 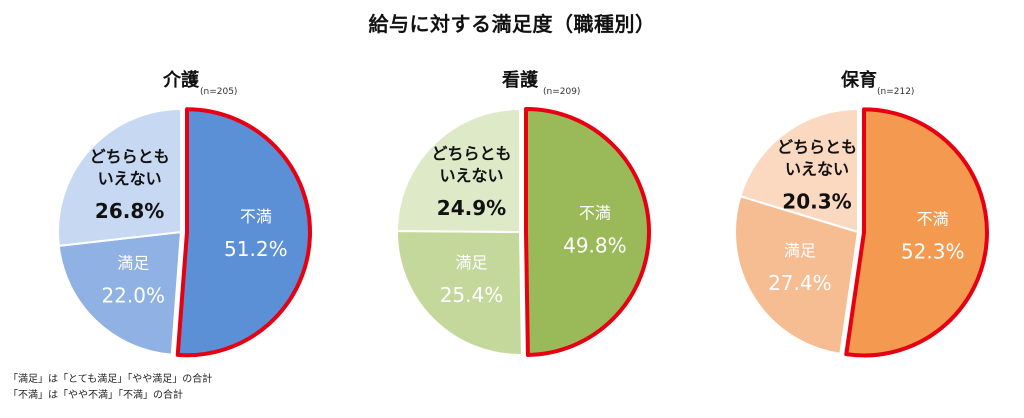 What do you see at coordinates (181, 80) in the screenshot?
I see `pie-title-kaigo: 介護` at bounding box center [181, 80].